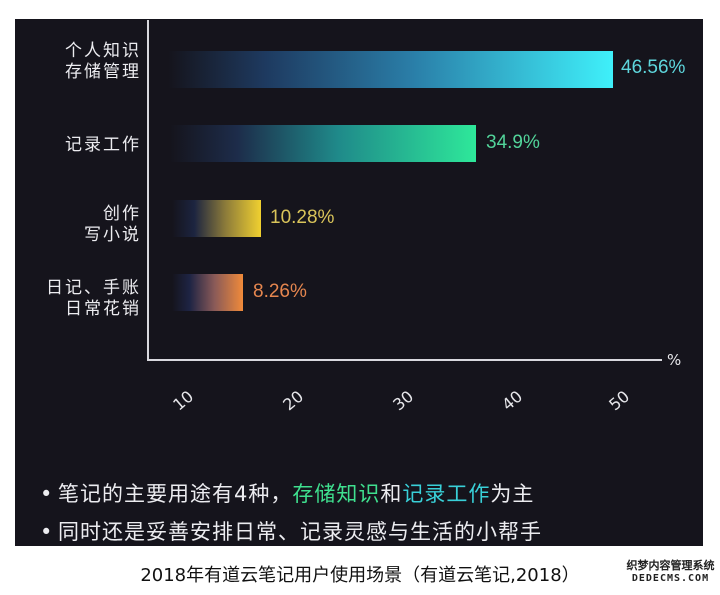 Image resolution: width=720 pixels, height=595 pixels. I want to click on value-label: 34.9%, so click(513, 142).